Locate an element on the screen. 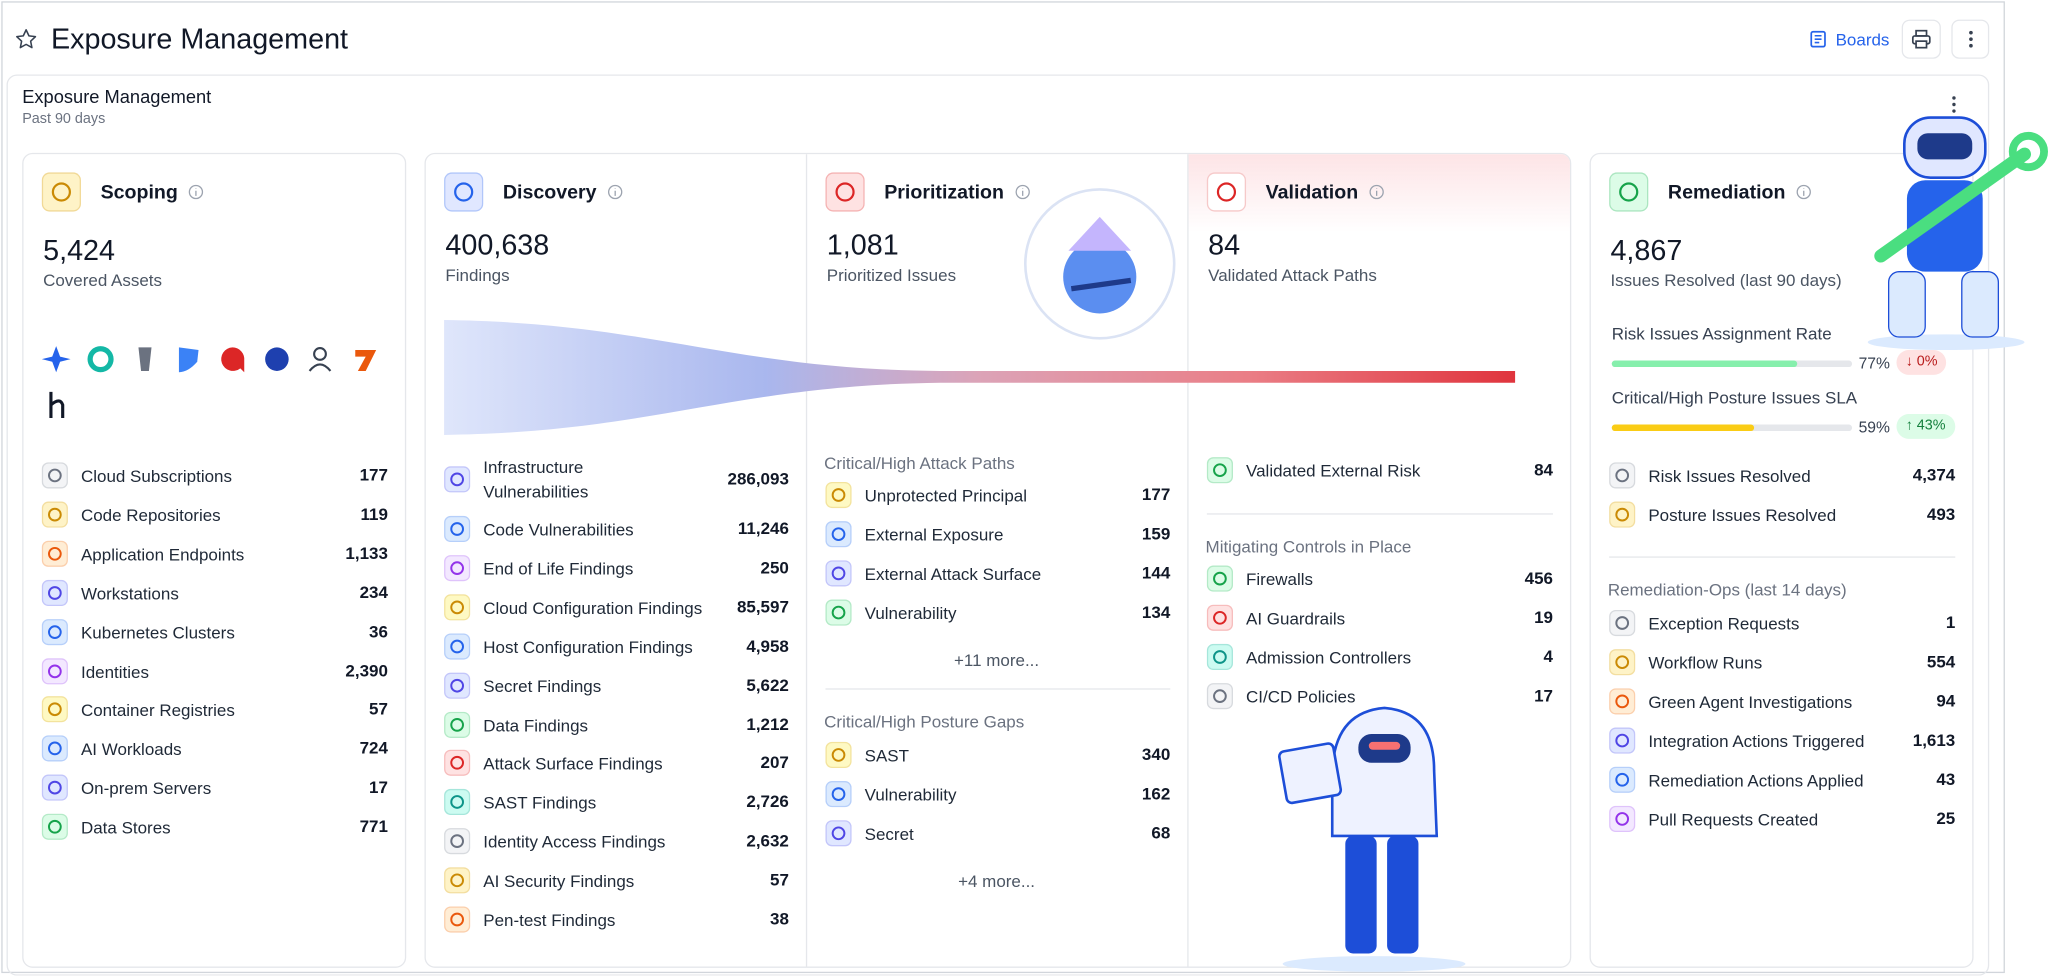 This screenshot has width=2048, height=976. stage-title: Validation is located at coordinates (1312, 192).